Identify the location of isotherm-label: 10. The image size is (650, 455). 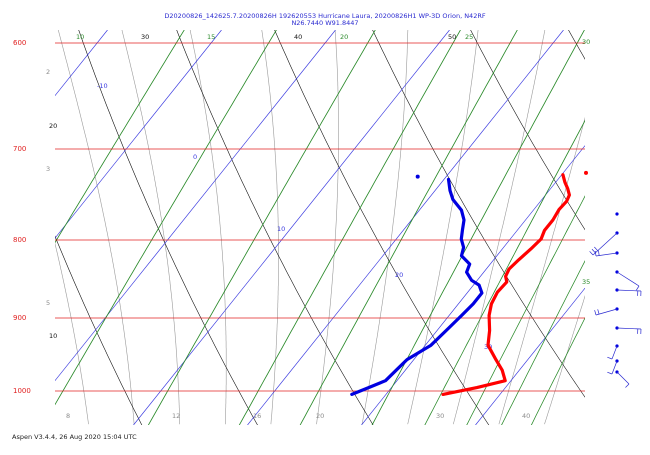
(281, 229).